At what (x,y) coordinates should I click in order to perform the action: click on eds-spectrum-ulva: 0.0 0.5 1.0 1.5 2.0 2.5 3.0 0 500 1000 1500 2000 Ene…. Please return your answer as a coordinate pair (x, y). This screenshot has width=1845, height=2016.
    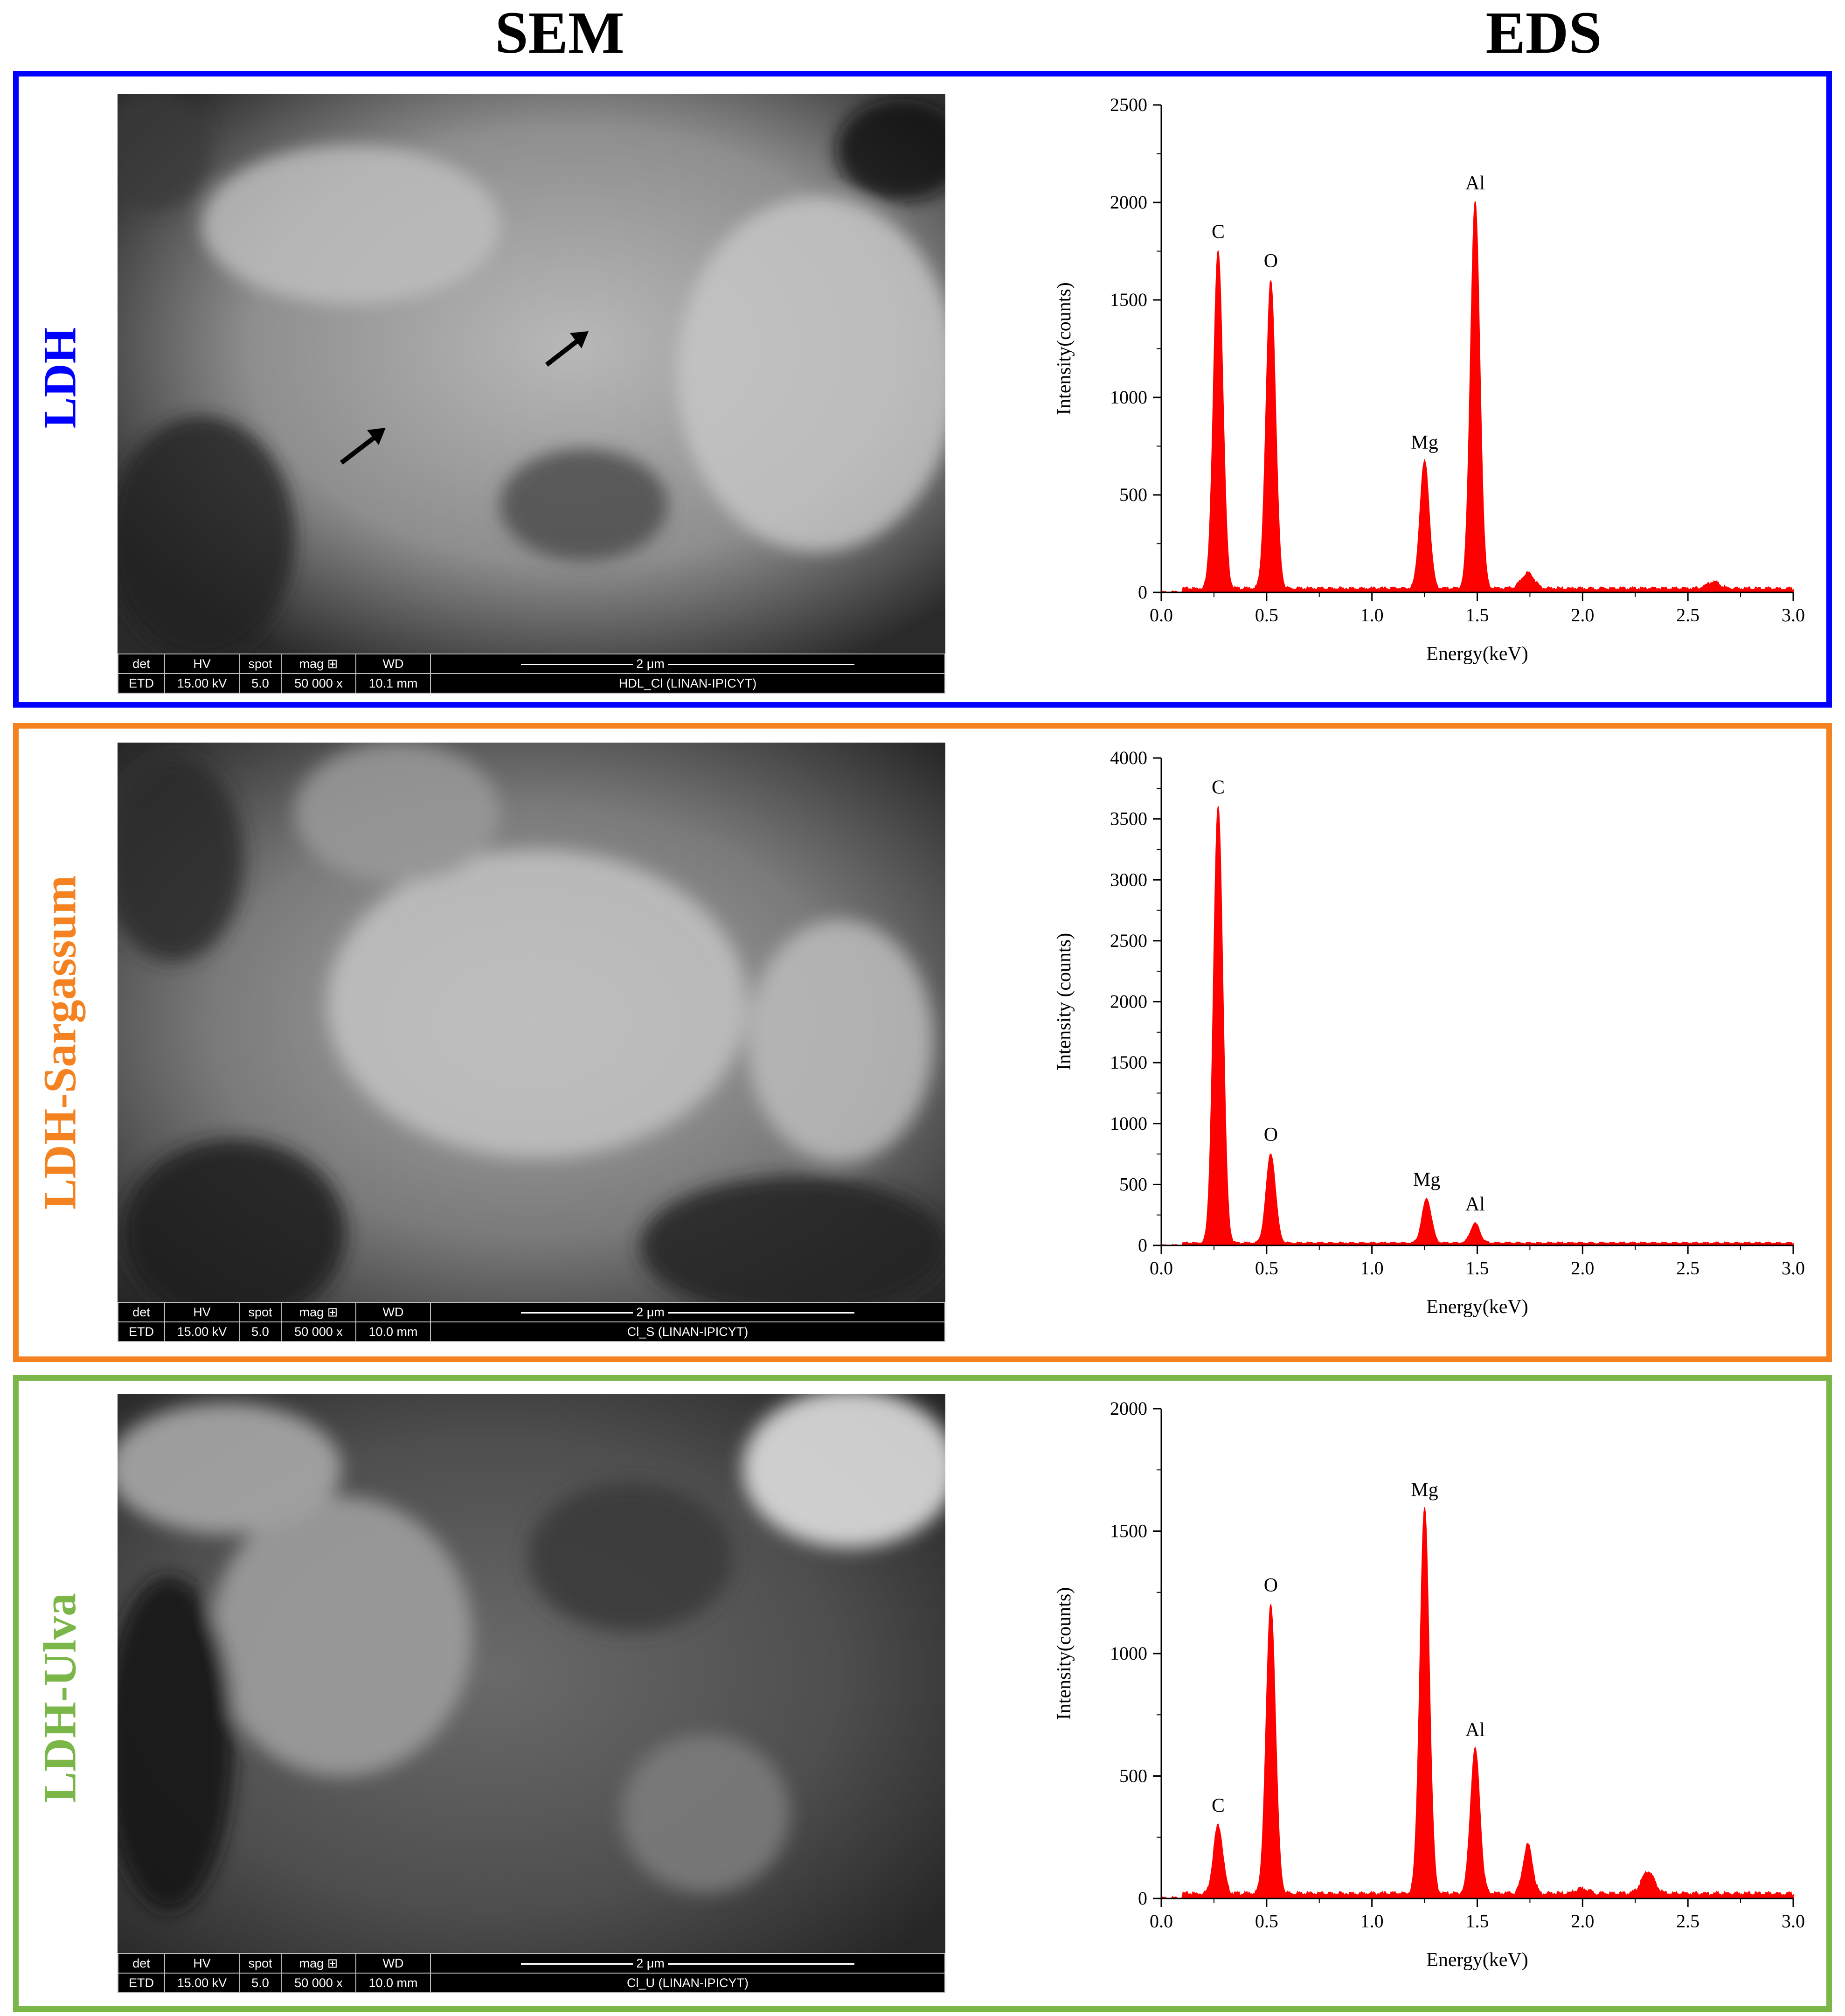
    Looking at the image, I should click on (1429, 1685).